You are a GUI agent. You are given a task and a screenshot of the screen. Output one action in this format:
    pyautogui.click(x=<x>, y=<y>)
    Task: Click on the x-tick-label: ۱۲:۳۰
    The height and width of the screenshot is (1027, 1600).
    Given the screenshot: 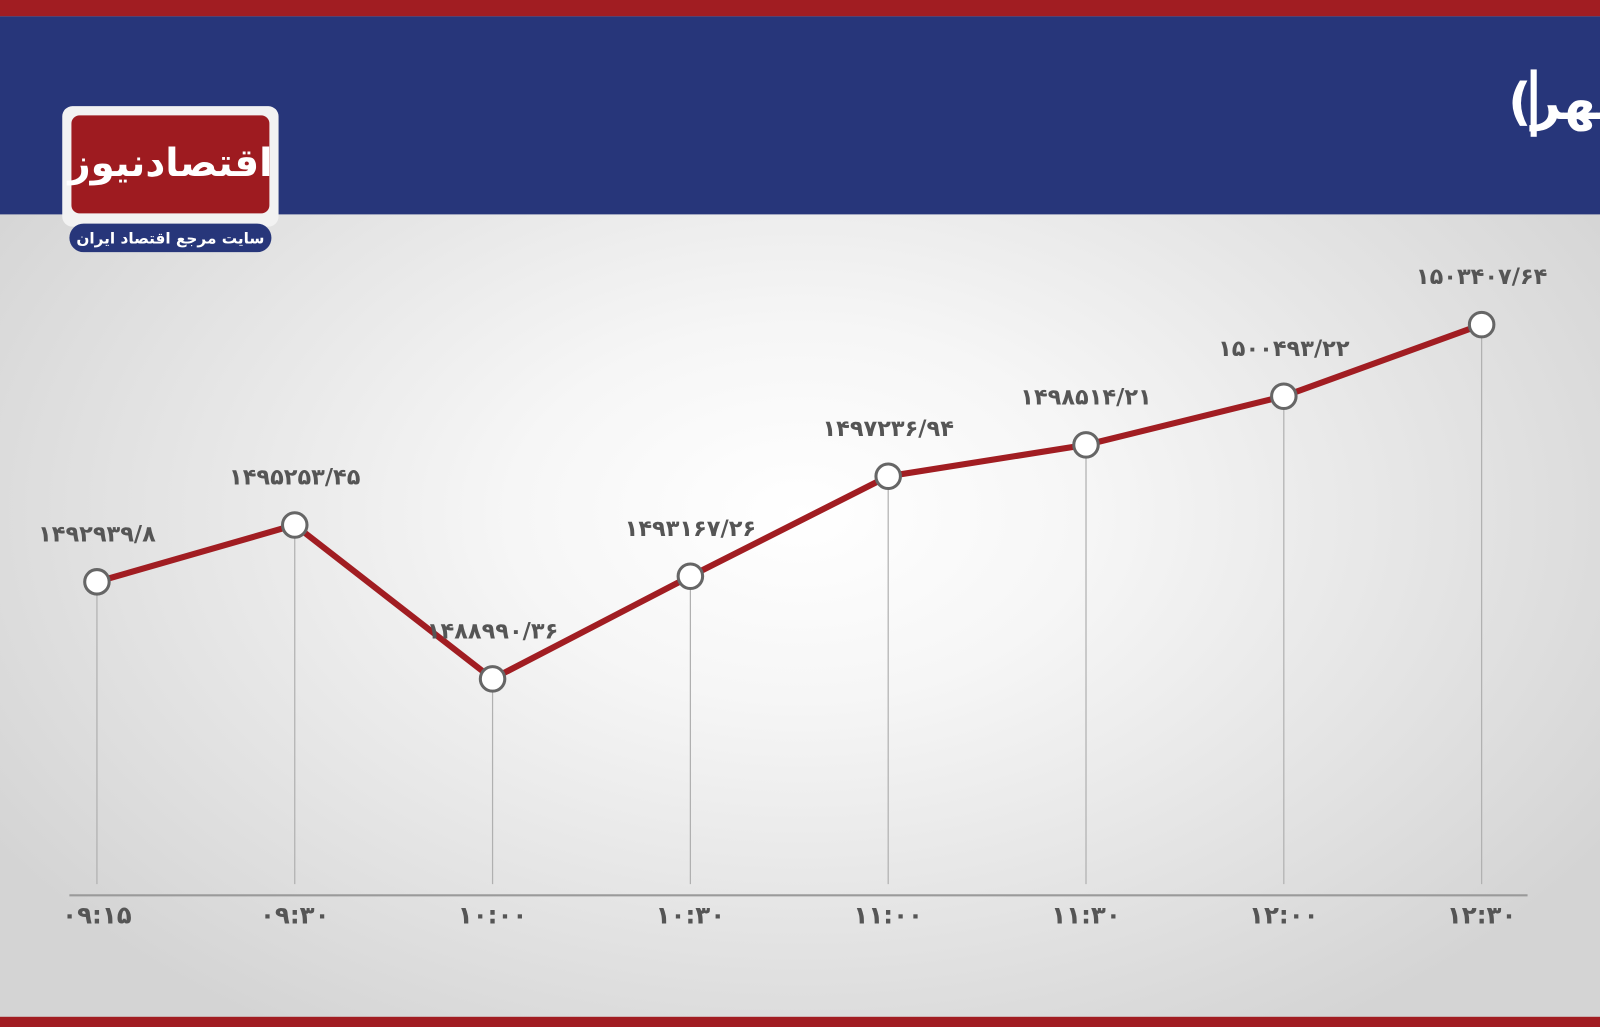 What is the action you would take?
    pyautogui.click(x=1482, y=915)
    